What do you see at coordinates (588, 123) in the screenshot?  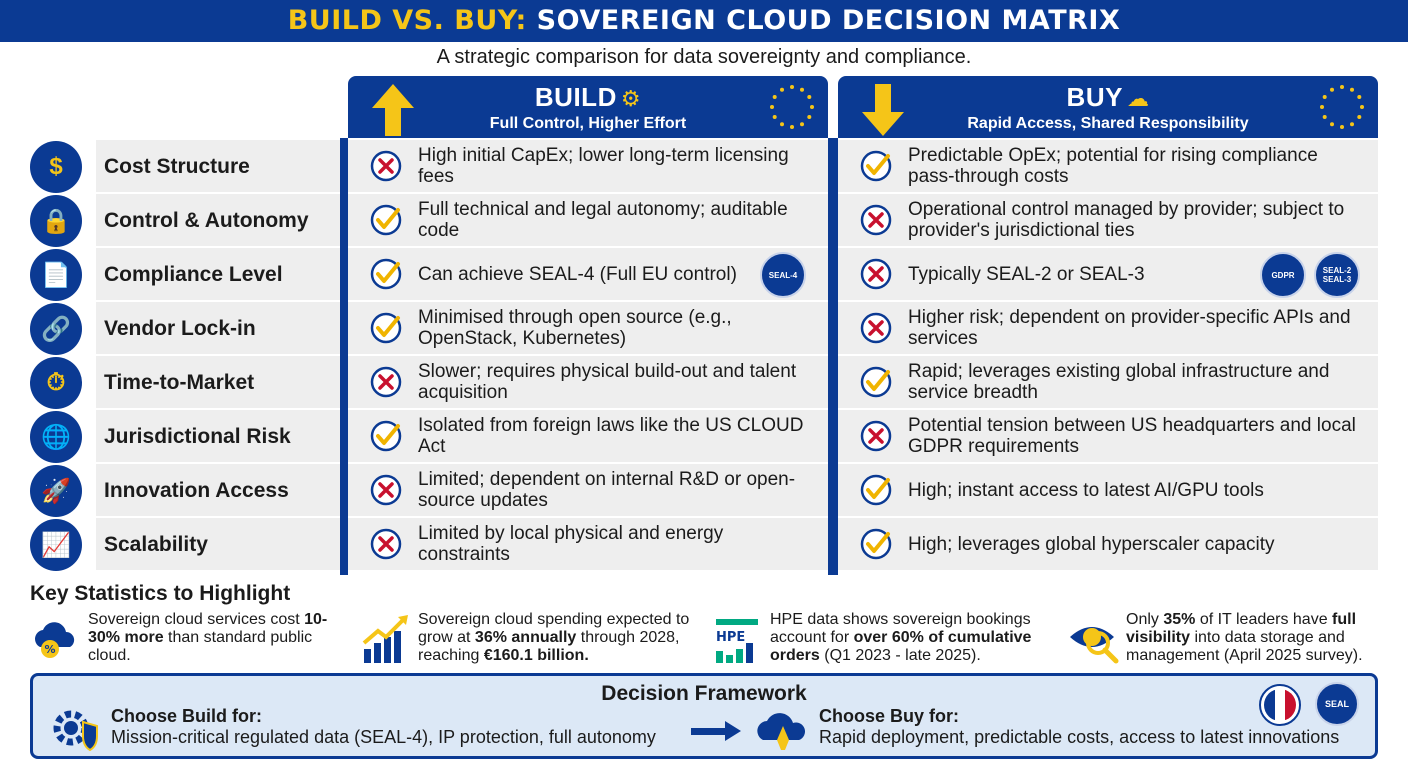 I see `build-subtitle: Full Control, Higher Effort` at bounding box center [588, 123].